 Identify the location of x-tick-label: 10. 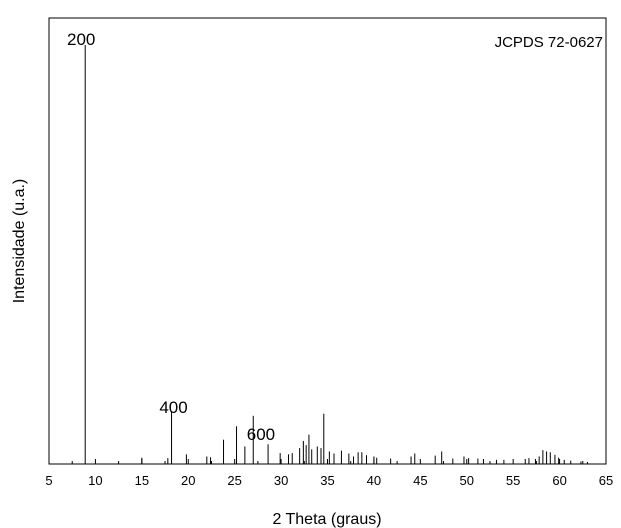
(95, 480).